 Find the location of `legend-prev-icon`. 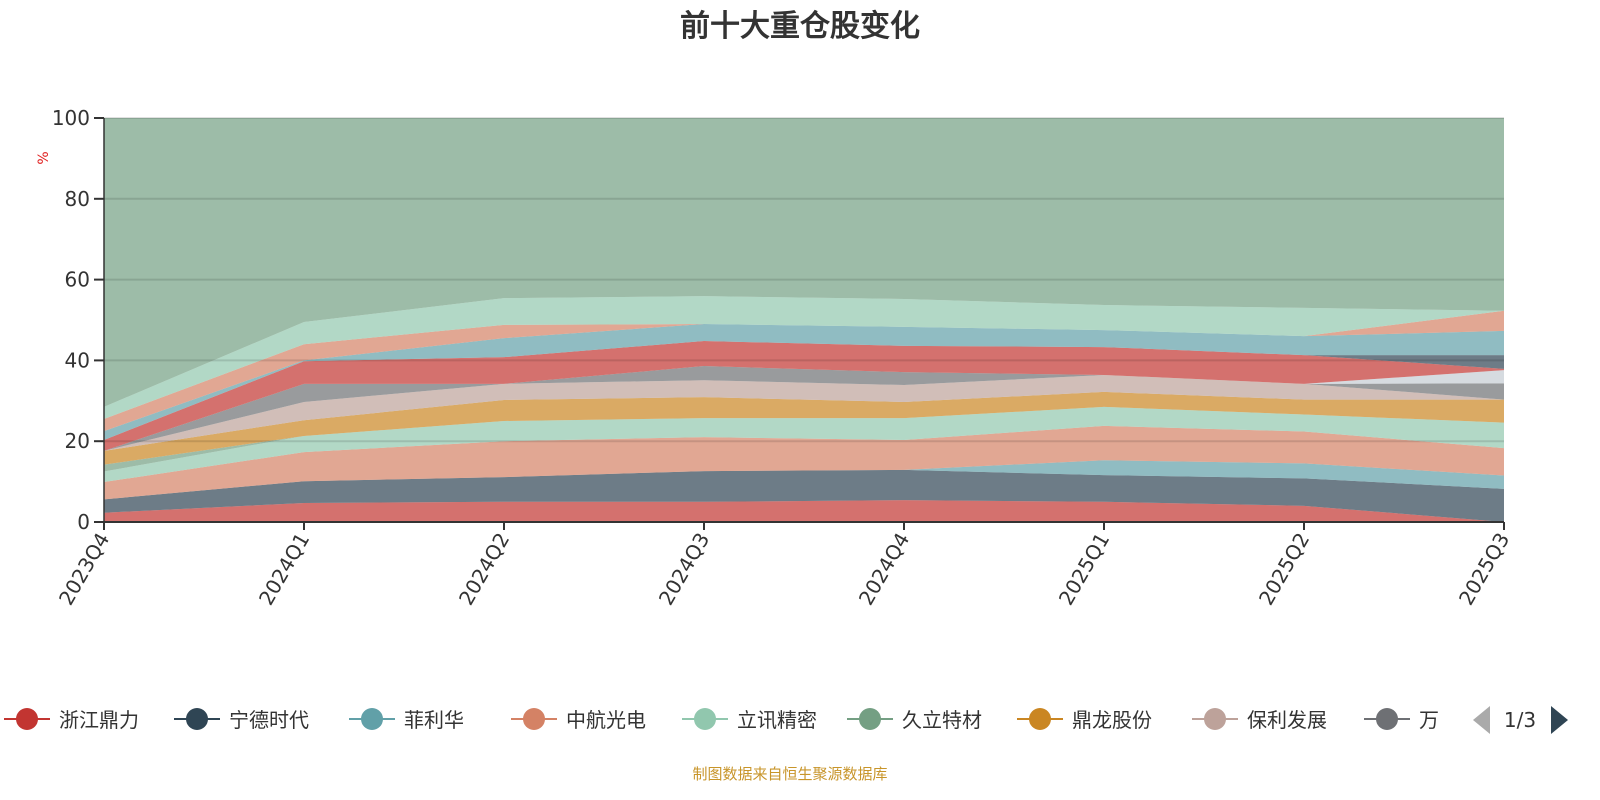

legend-prev-icon is located at coordinates (1481, 720).